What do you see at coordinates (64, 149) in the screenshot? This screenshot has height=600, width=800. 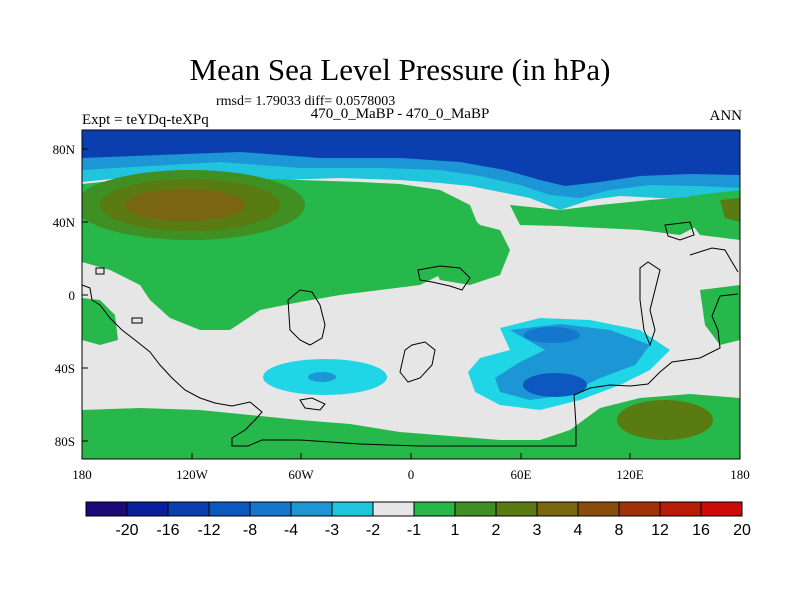 I see `y-tick-label: 80N` at bounding box center [64, 149].